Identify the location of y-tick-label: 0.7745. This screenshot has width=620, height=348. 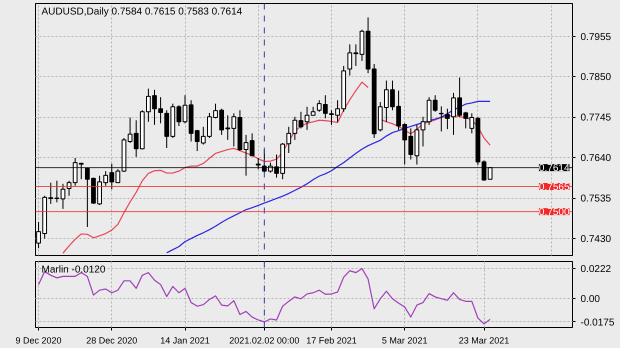
(596, 118).